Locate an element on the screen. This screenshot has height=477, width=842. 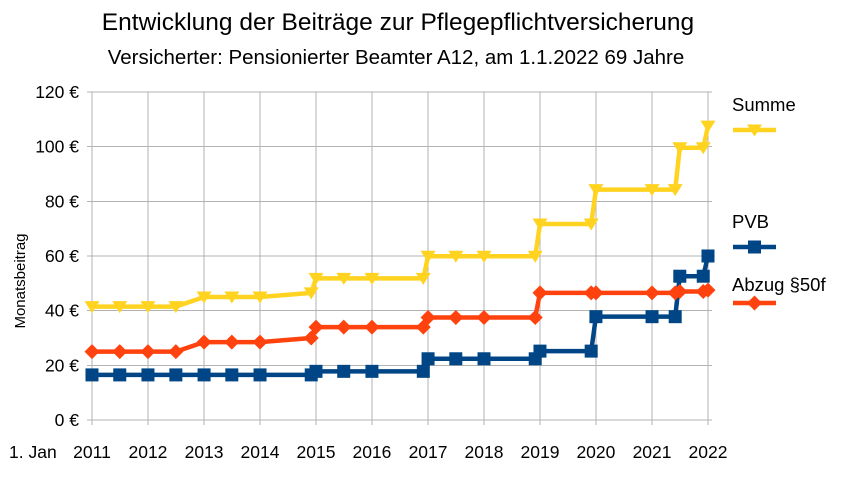
x-tick-label: 2019 is located at coordinates (540, 452).